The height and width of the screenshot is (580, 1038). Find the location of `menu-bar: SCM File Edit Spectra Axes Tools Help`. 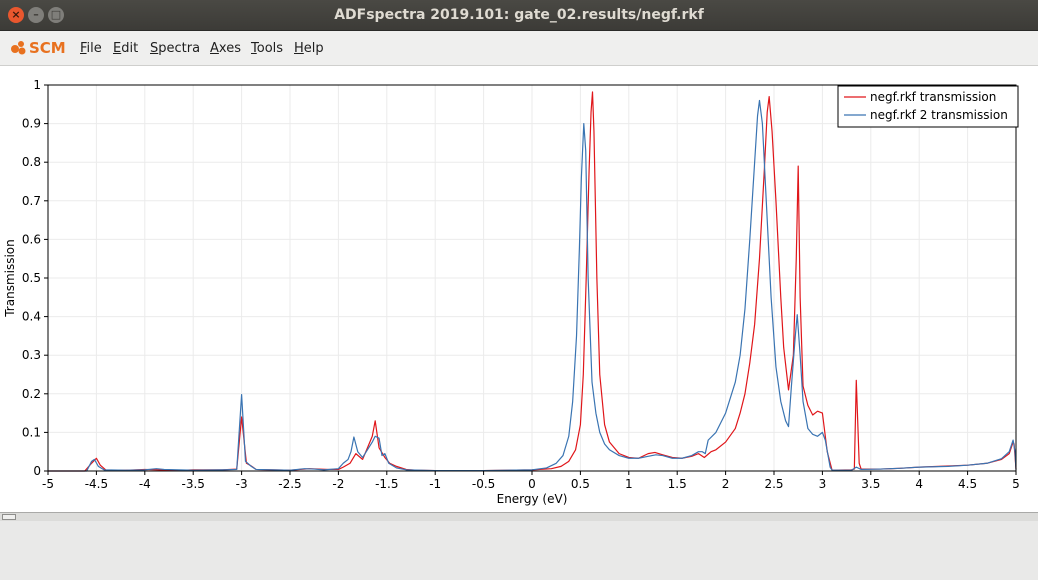

menu-bar: SCM File Edit Spectra Axes Tools Help is located at coordinates (519, 48).